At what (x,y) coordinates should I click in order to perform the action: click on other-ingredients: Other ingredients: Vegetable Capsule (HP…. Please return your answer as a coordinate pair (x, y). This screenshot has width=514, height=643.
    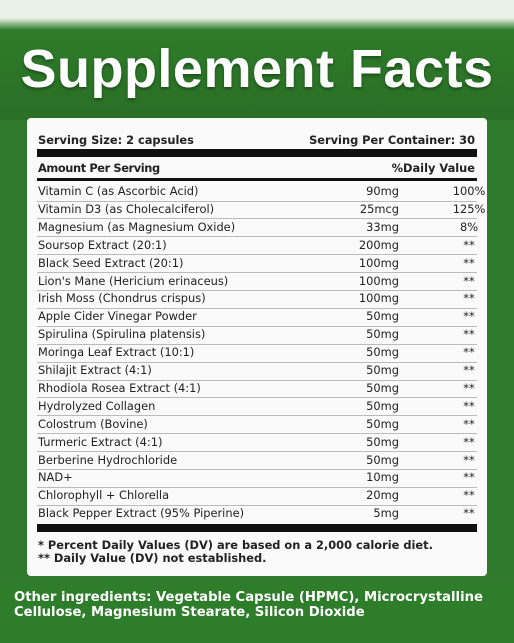
    Looking at the image, I should click on (248, 605).